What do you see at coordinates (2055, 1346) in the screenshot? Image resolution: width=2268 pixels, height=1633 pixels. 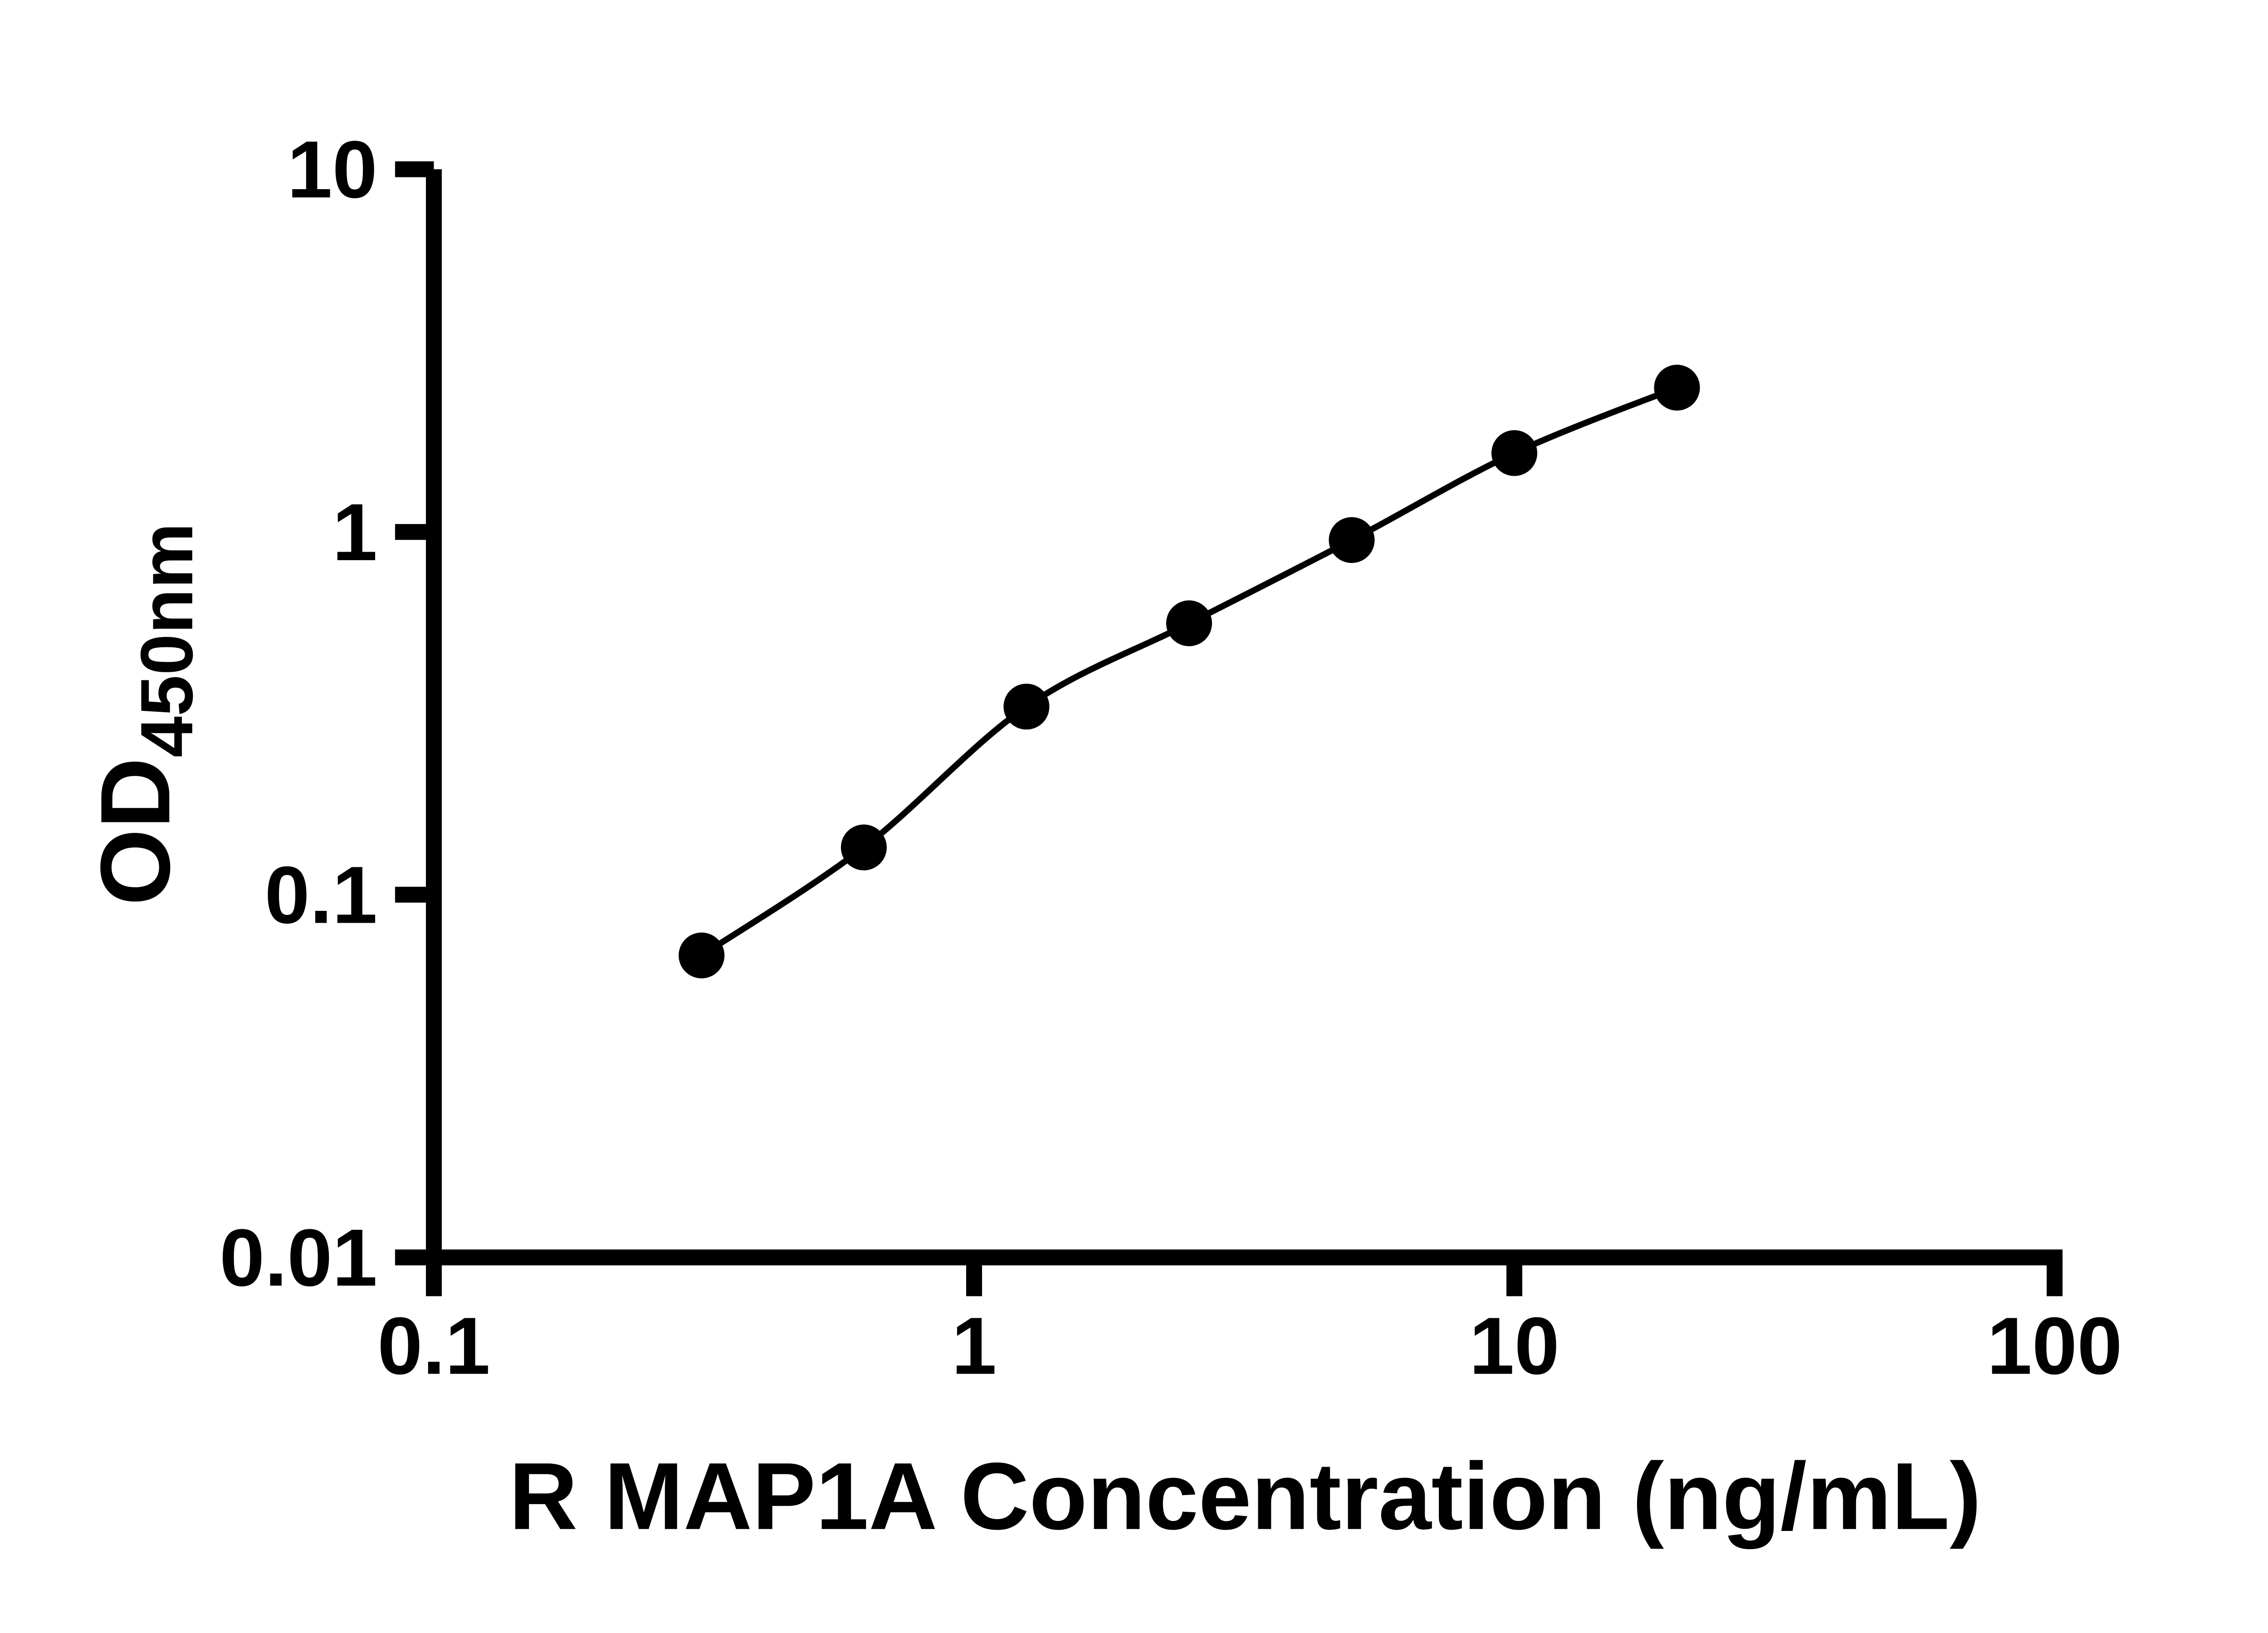 I see `x-tick-label: 100` at bounding box center [2055, 1346].